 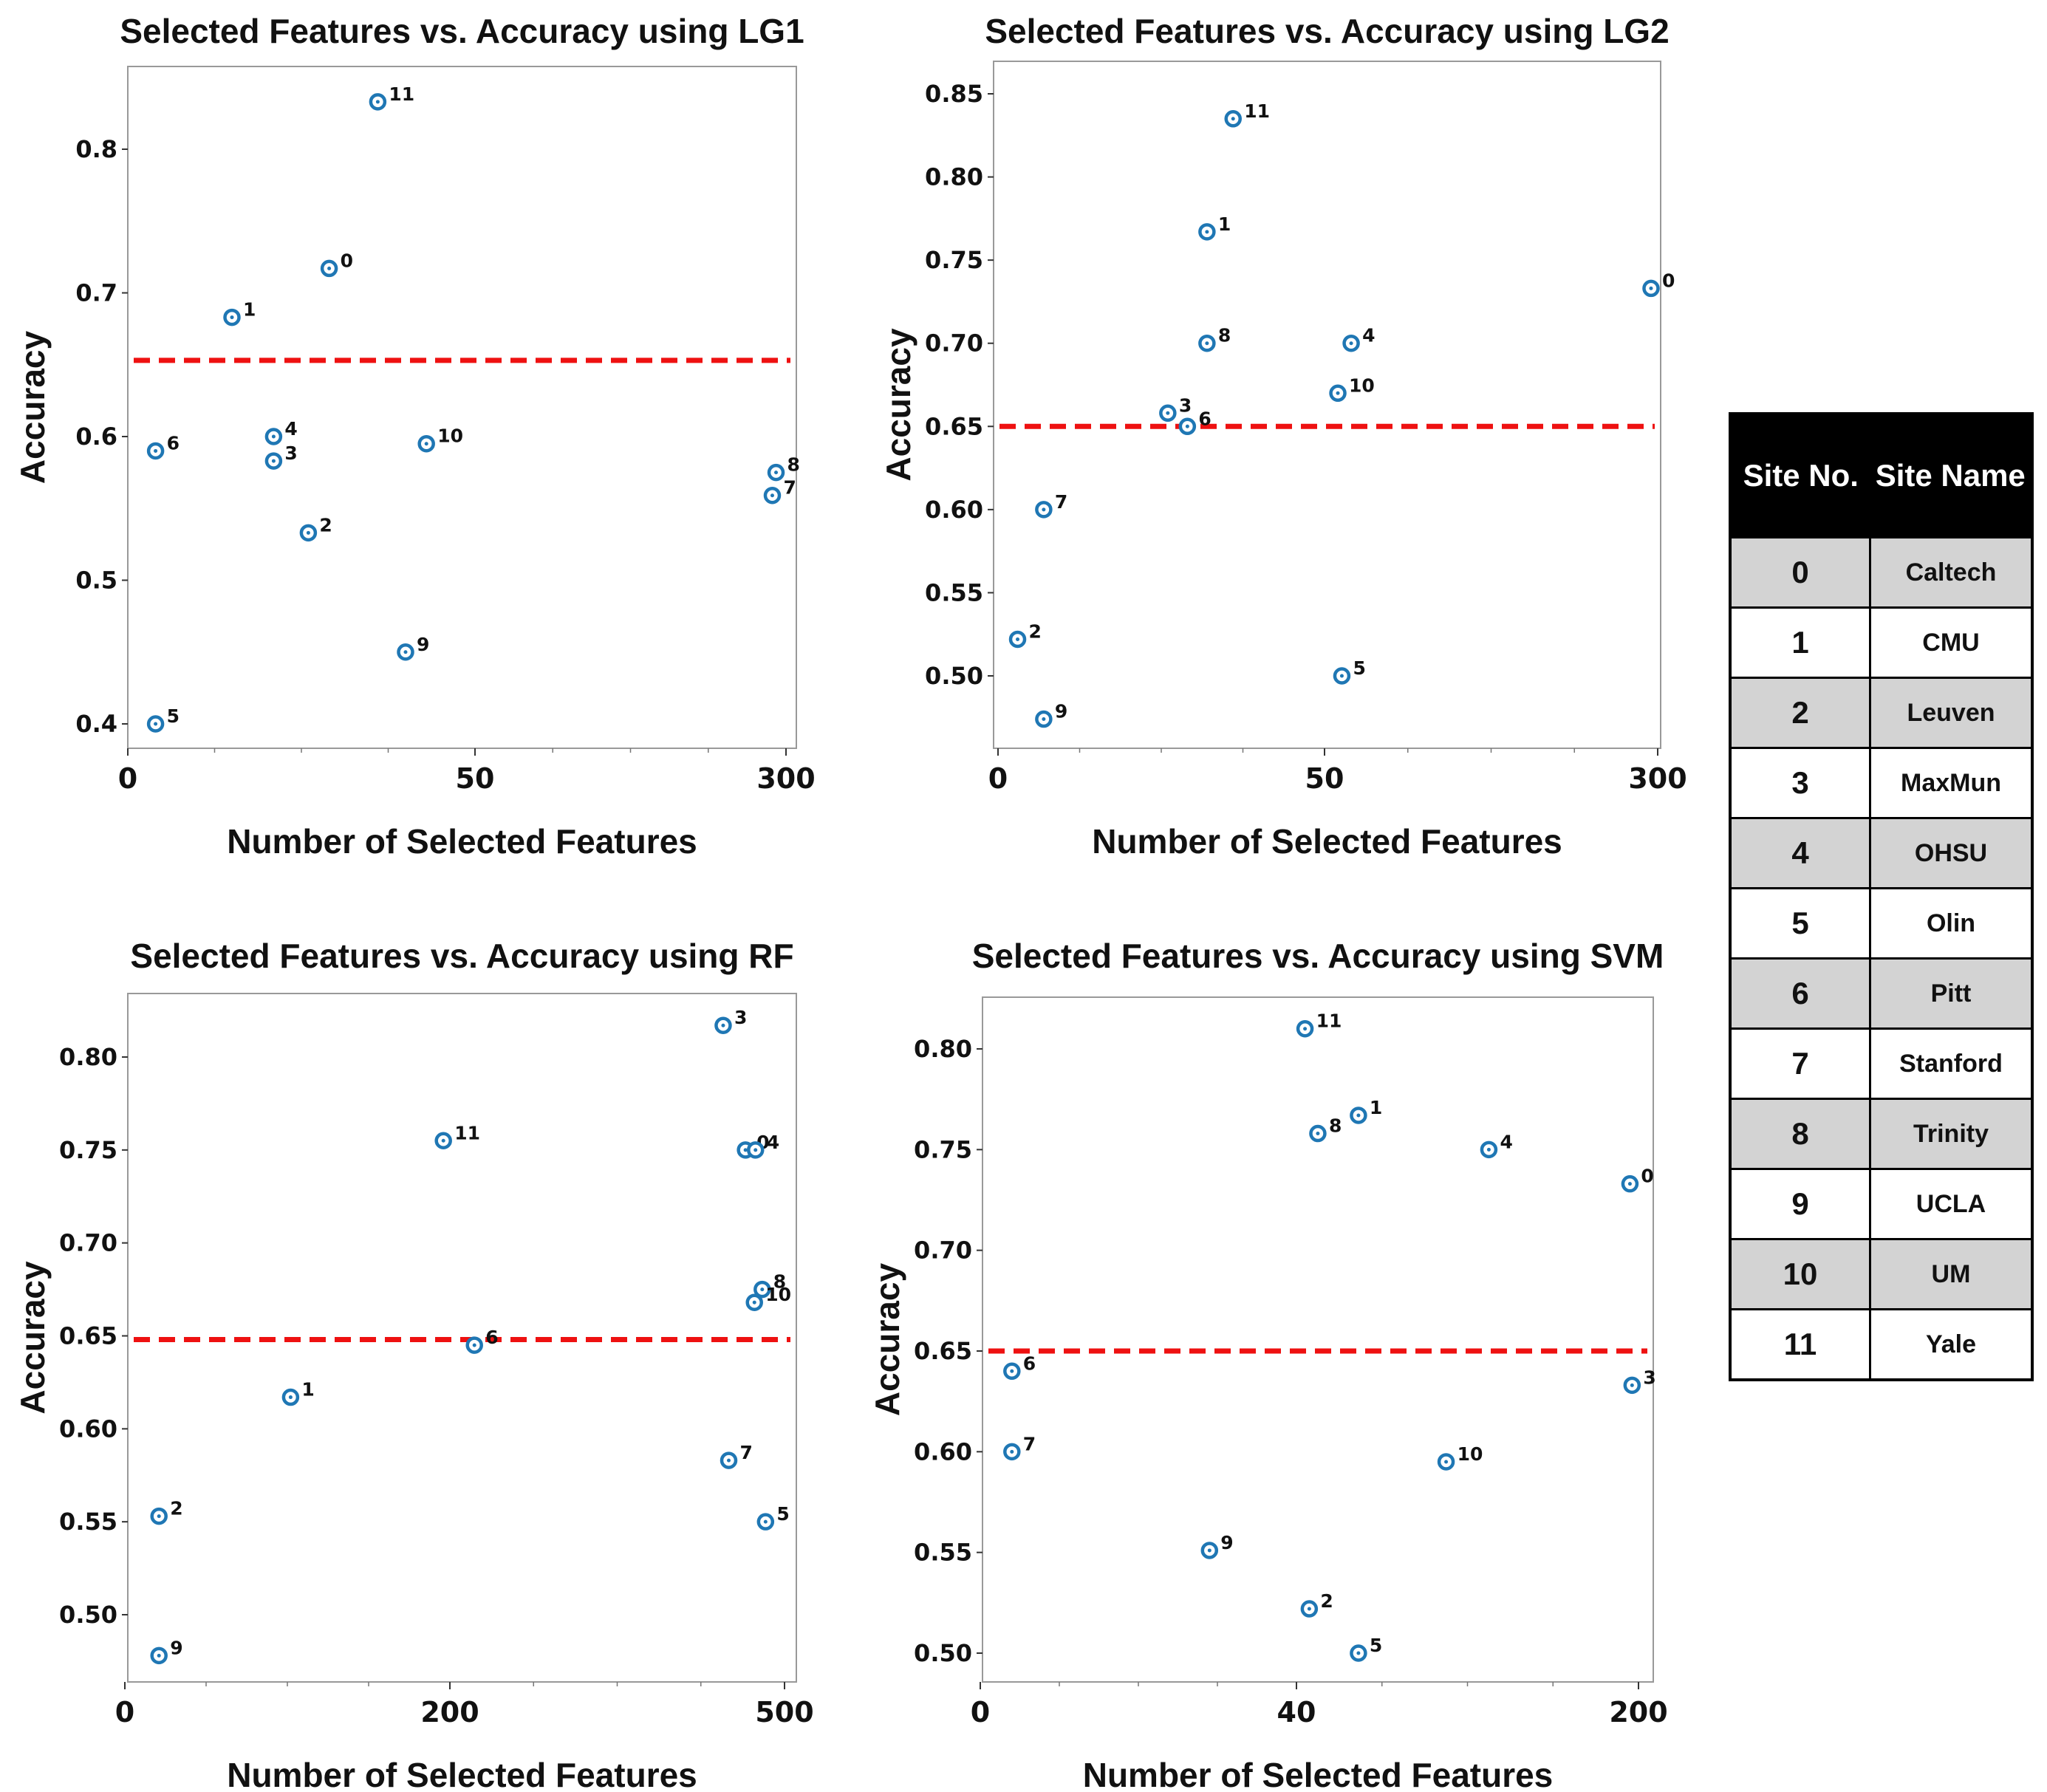 I want to click on point-label: 10, so click(x=1362, y=385).